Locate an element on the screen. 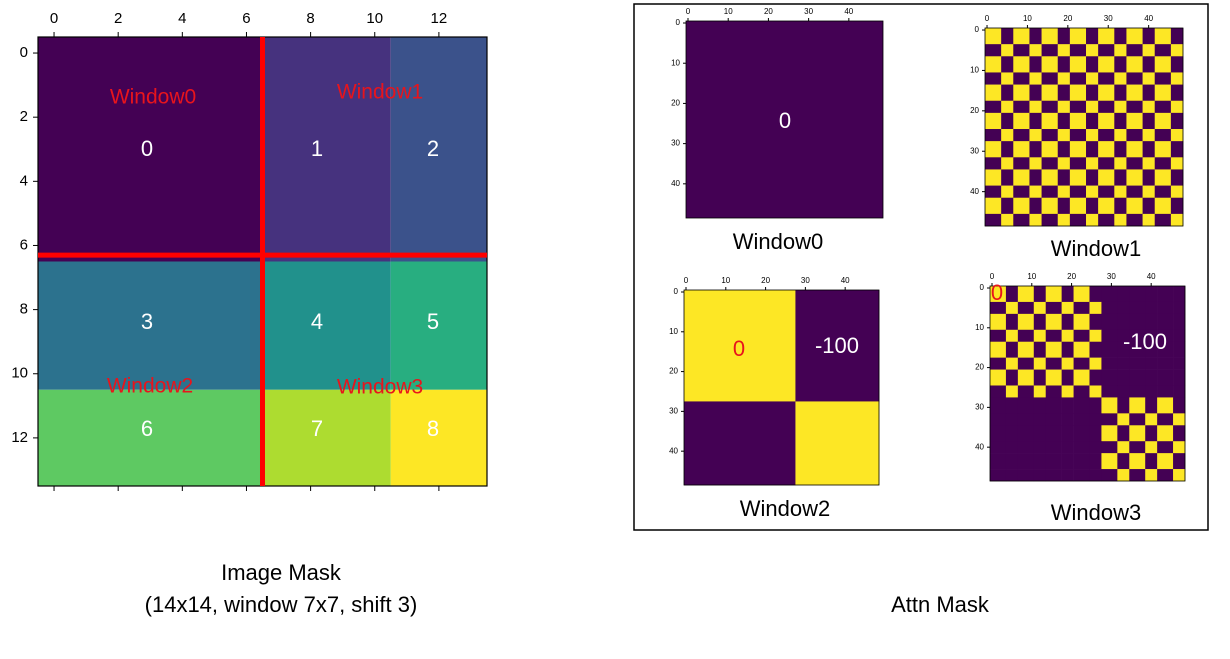 The height and width of the screenshot is (659, 1230). y-tick-label: 2 is located at coordinates (24, 116).